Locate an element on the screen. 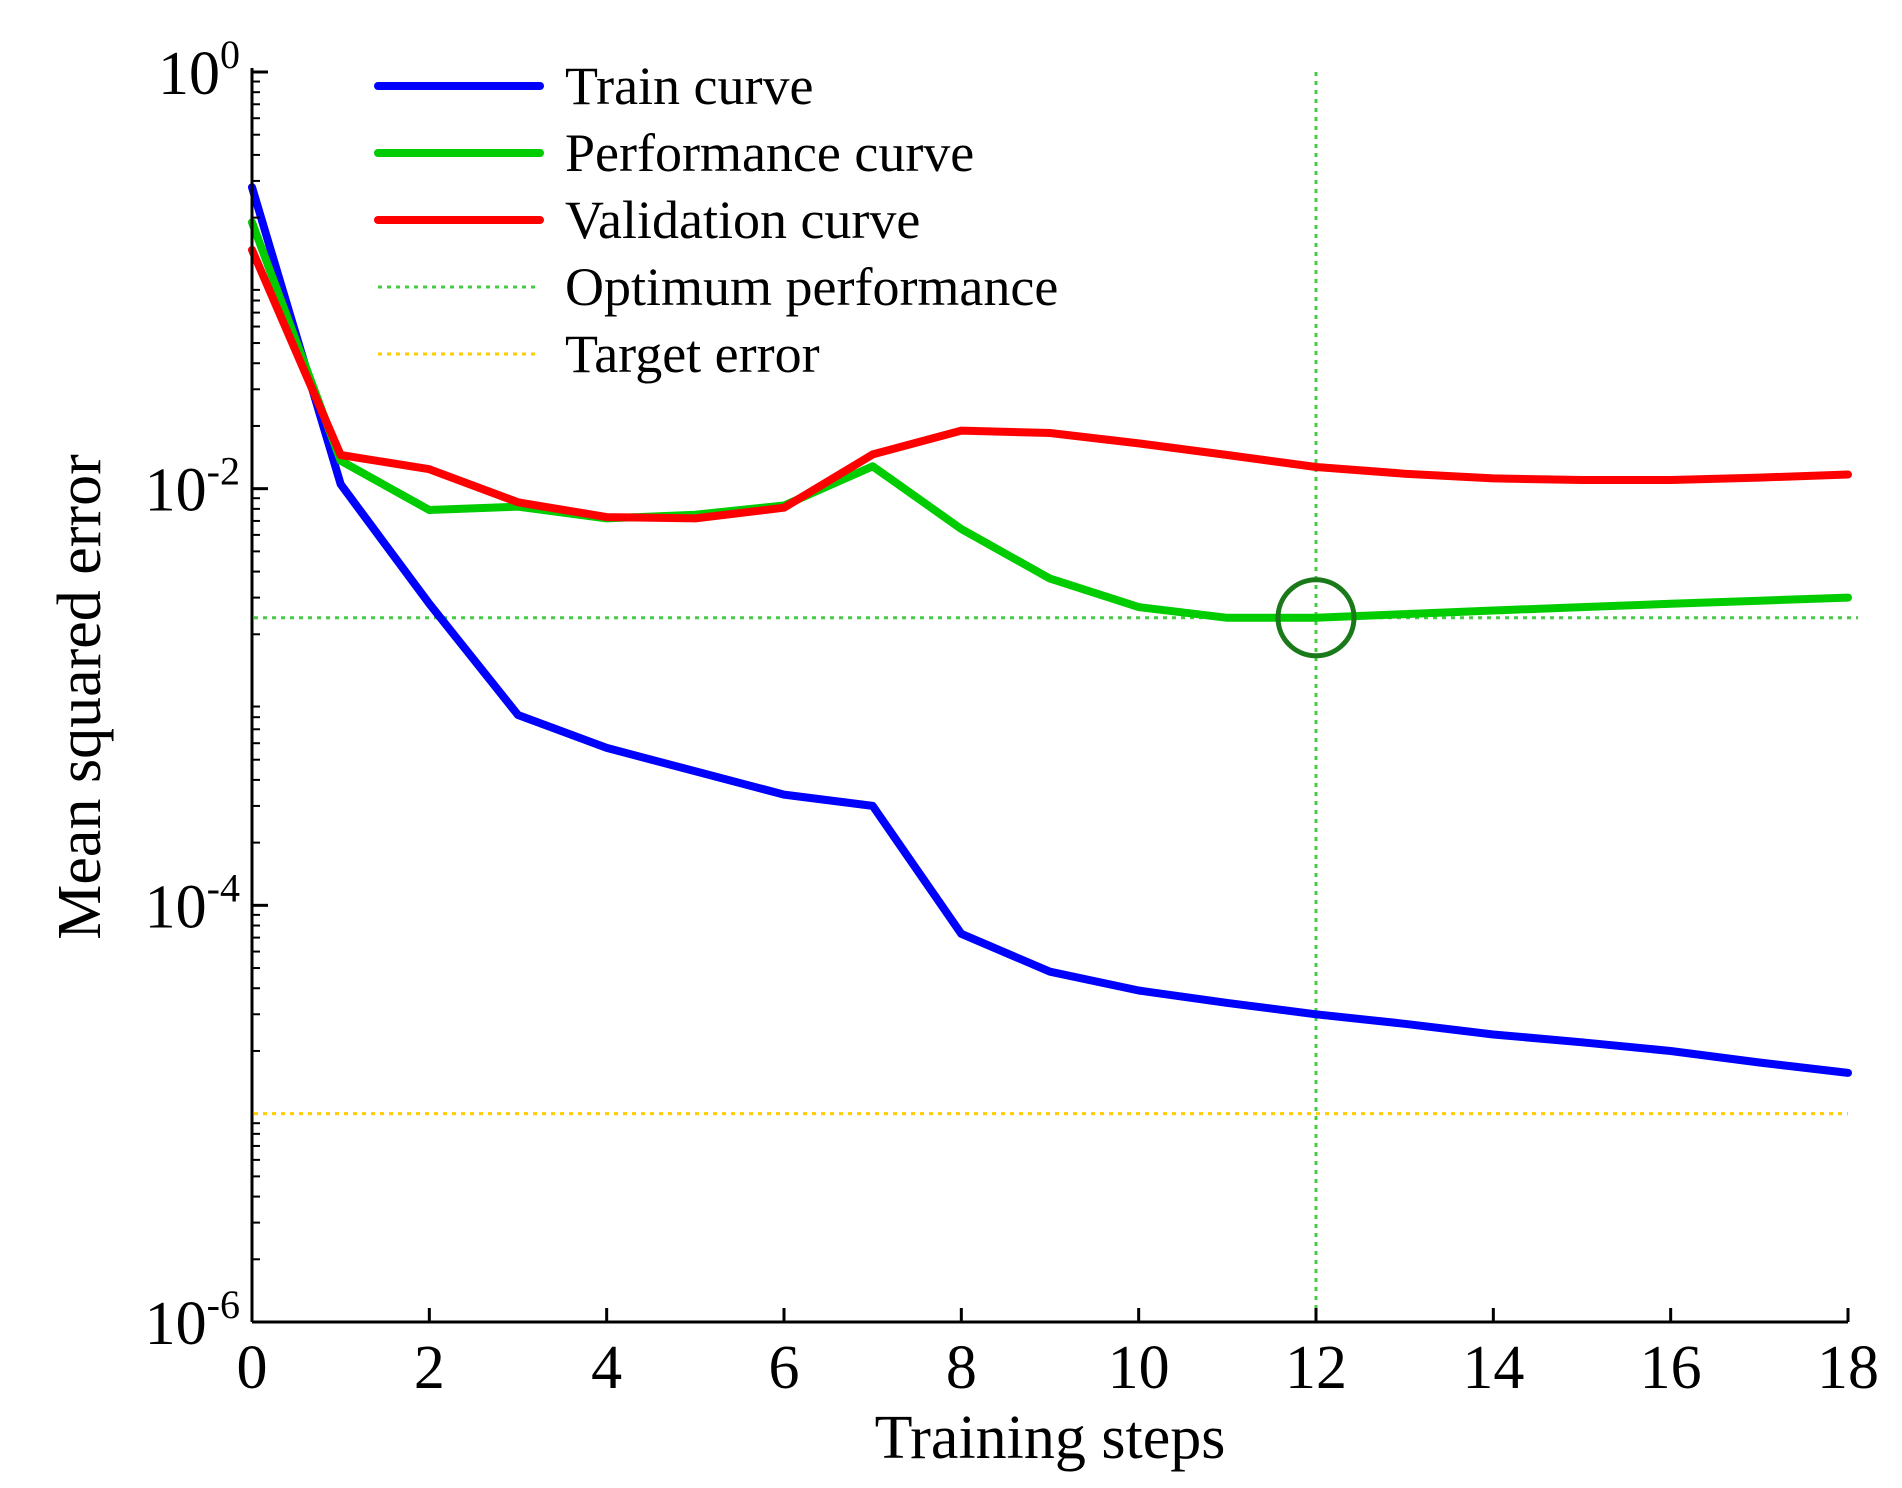 The width and height of the screenshot is (1902, 1488). x-tick-label: 2 is located at coordinates (429, 1368).